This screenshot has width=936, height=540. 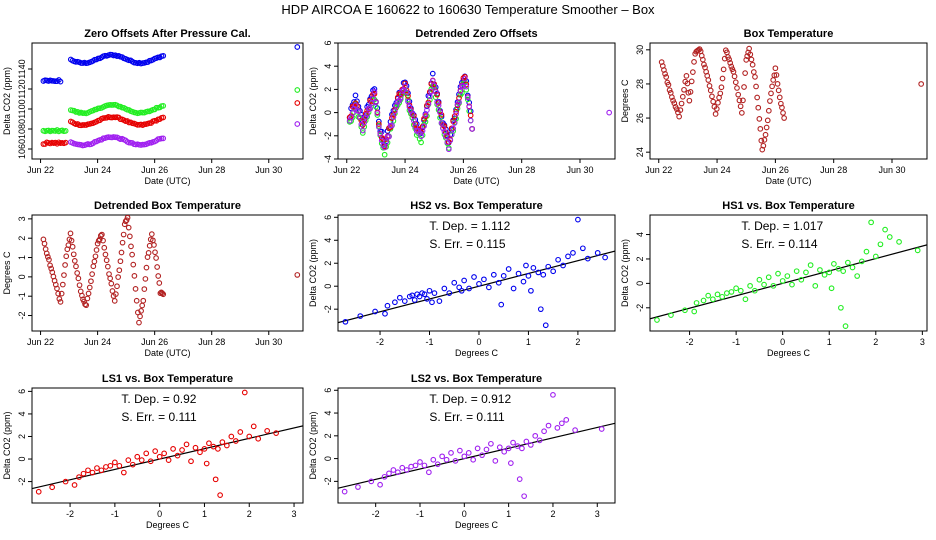 What do you see at coordinates (328, 66) in the screenshot?
I see `y-tick-label: 4` at bounding box center [328, 66].